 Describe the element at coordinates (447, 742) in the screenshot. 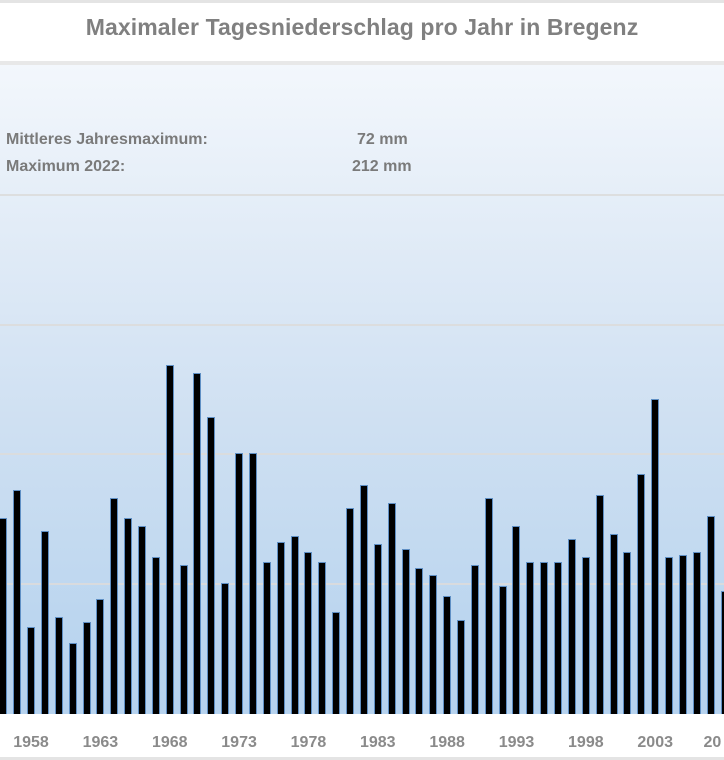

I see `x-tick-label: 1988` at that location.